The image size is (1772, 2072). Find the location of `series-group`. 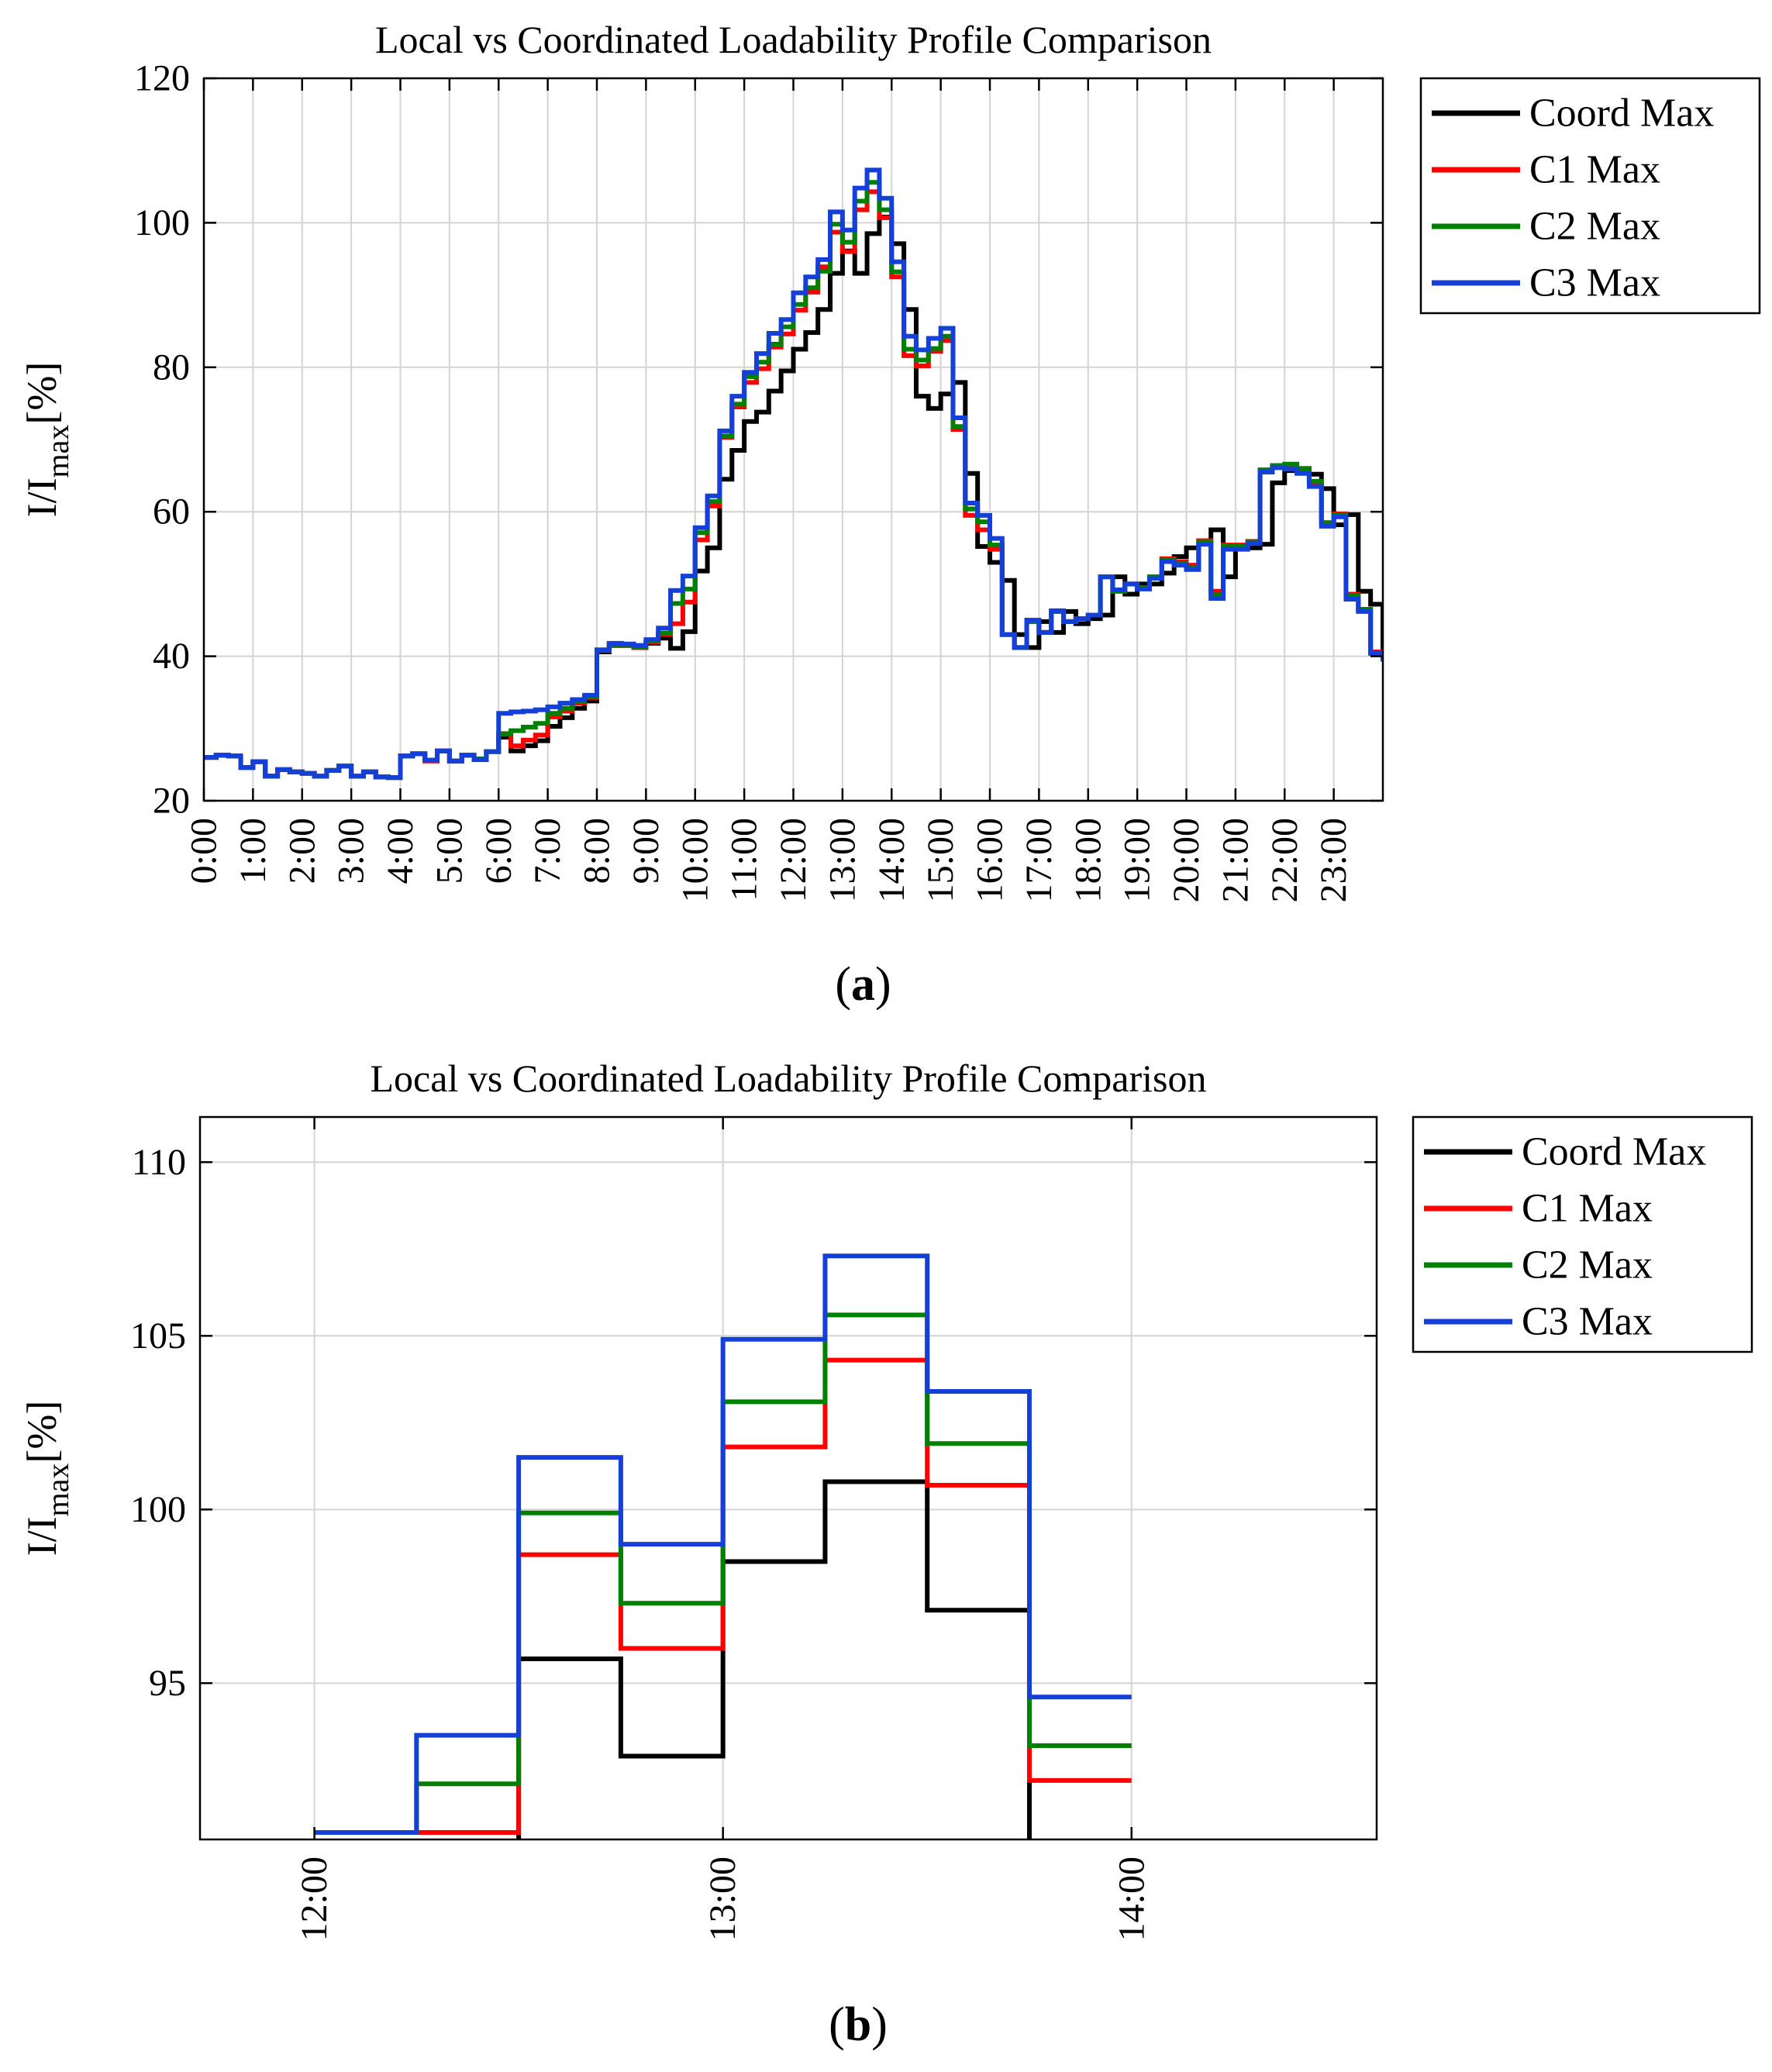

series-group is located at coordinates (723, 1546).